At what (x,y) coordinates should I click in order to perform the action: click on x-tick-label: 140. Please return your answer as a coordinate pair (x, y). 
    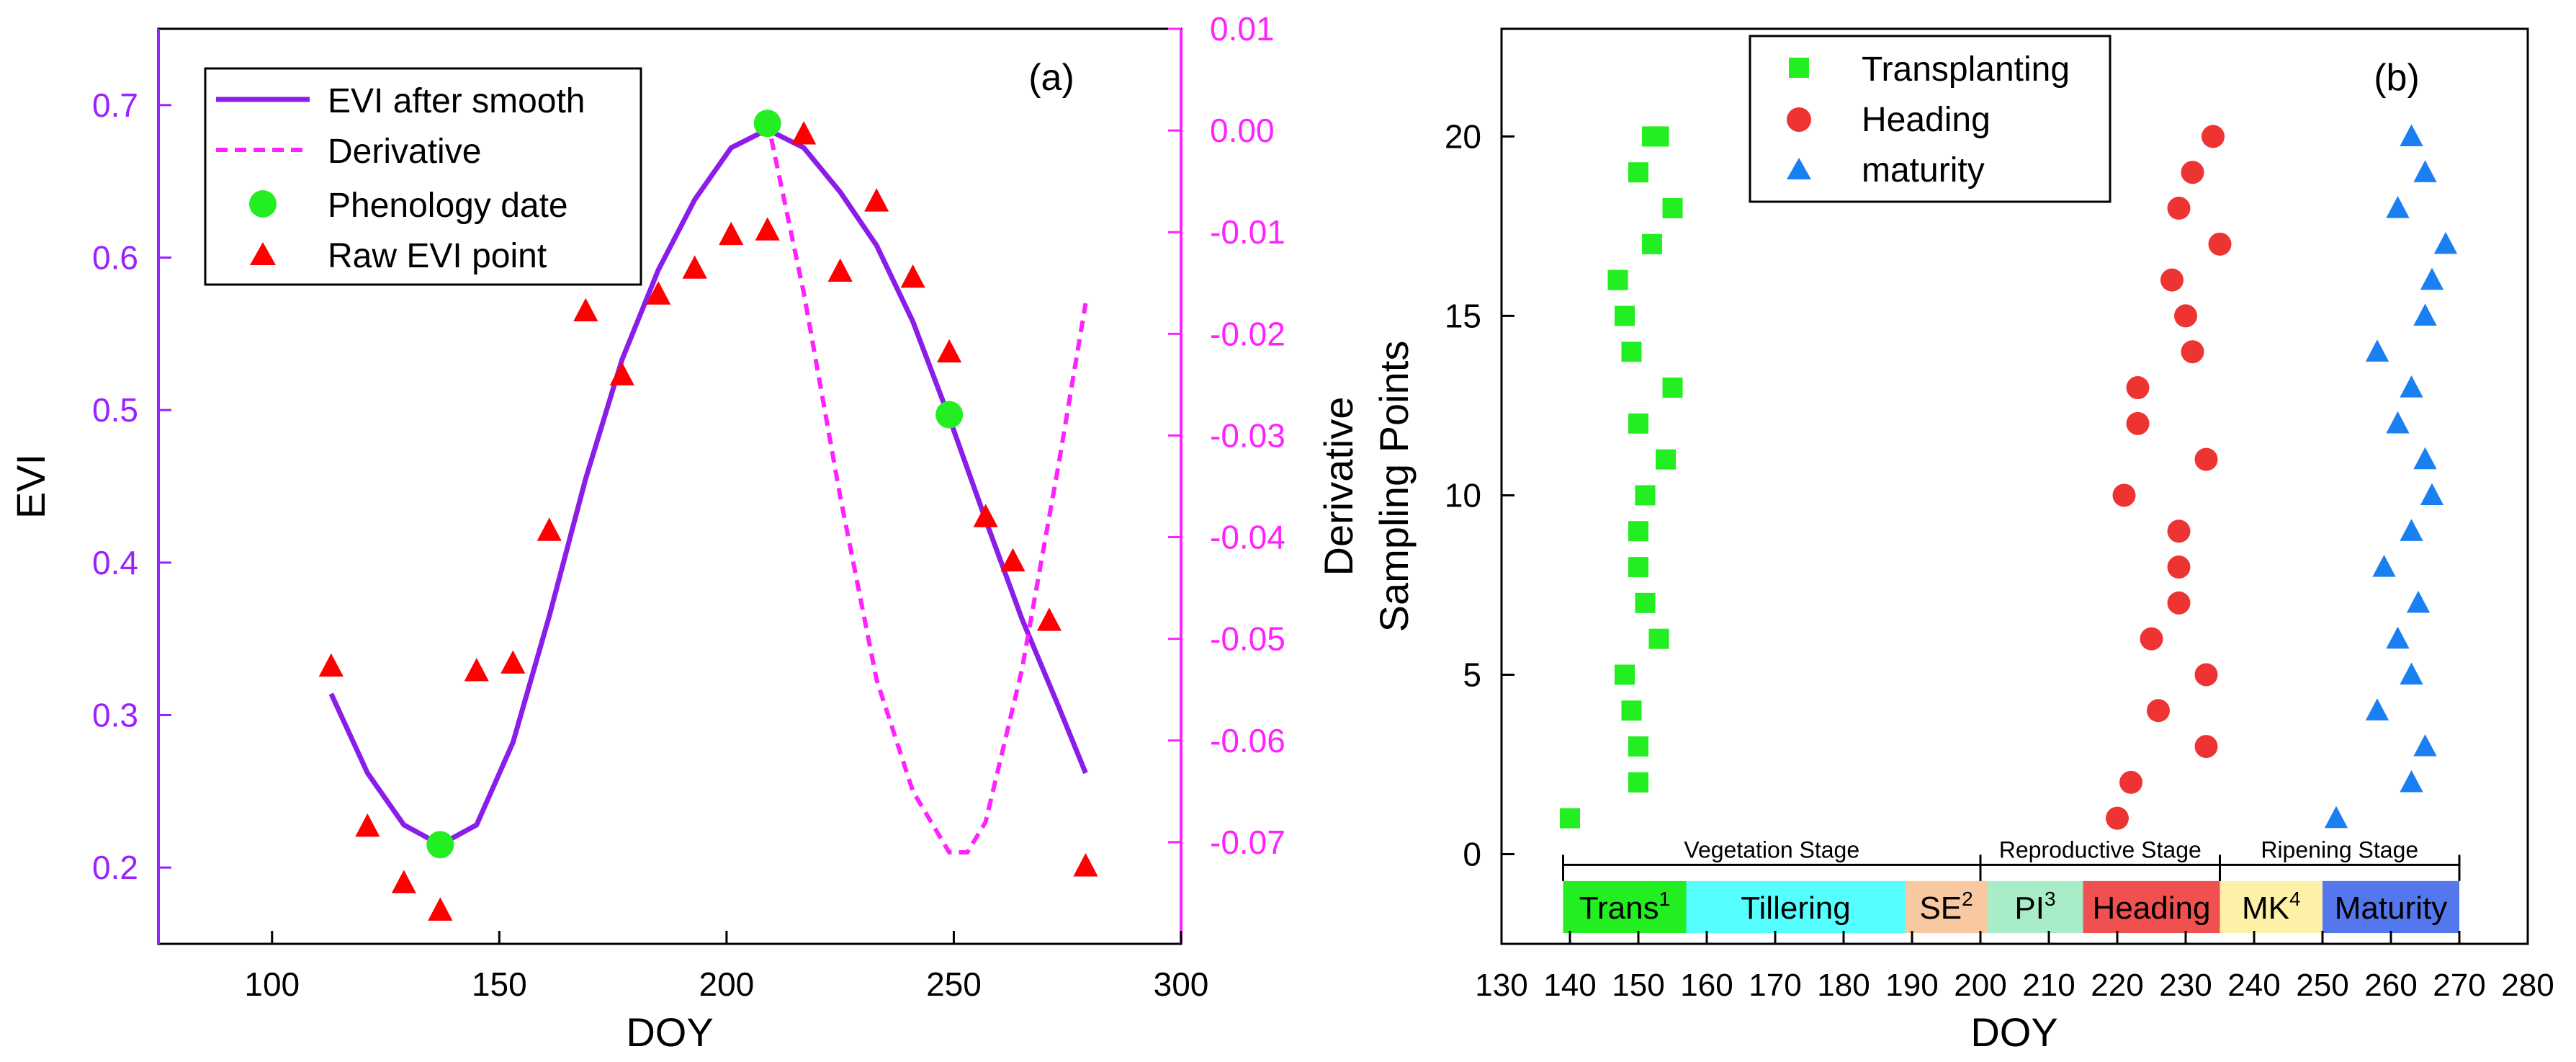
    Looking at the image, I should click on (1569, 986).